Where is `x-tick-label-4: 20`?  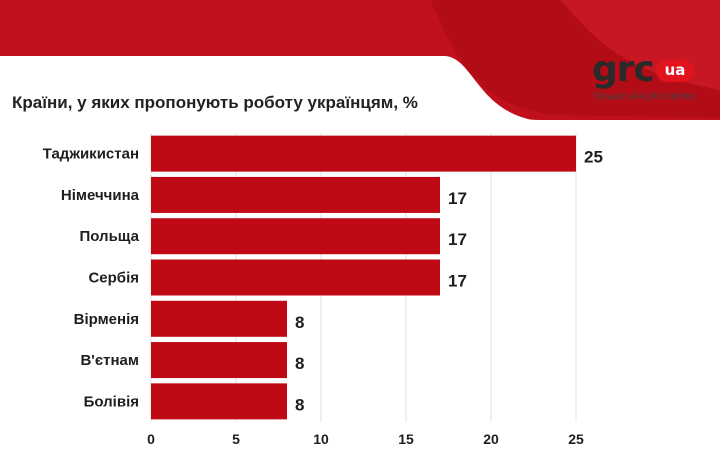 x-tick-label-4: 20 is located at coordinates (491, 439).